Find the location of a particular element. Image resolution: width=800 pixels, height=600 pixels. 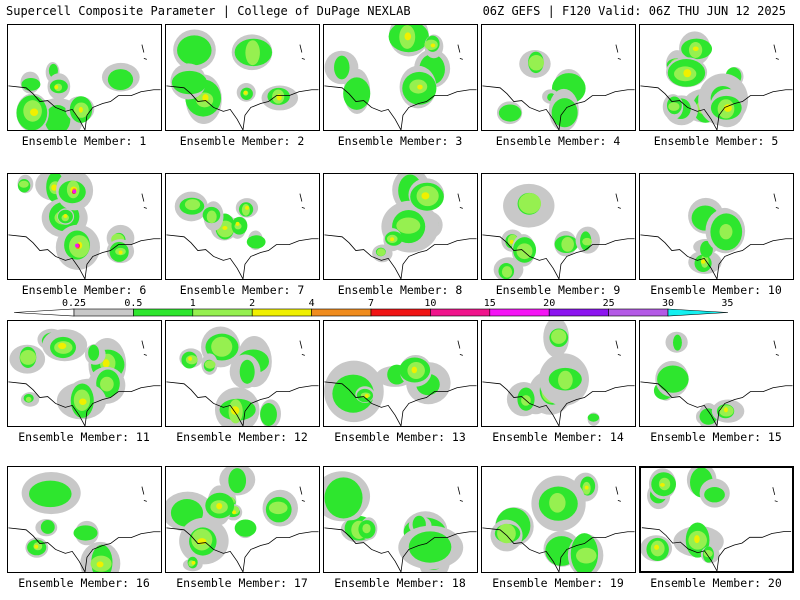

panel-label: Ensemble Member: 4 is located at coordinates (558, 141).